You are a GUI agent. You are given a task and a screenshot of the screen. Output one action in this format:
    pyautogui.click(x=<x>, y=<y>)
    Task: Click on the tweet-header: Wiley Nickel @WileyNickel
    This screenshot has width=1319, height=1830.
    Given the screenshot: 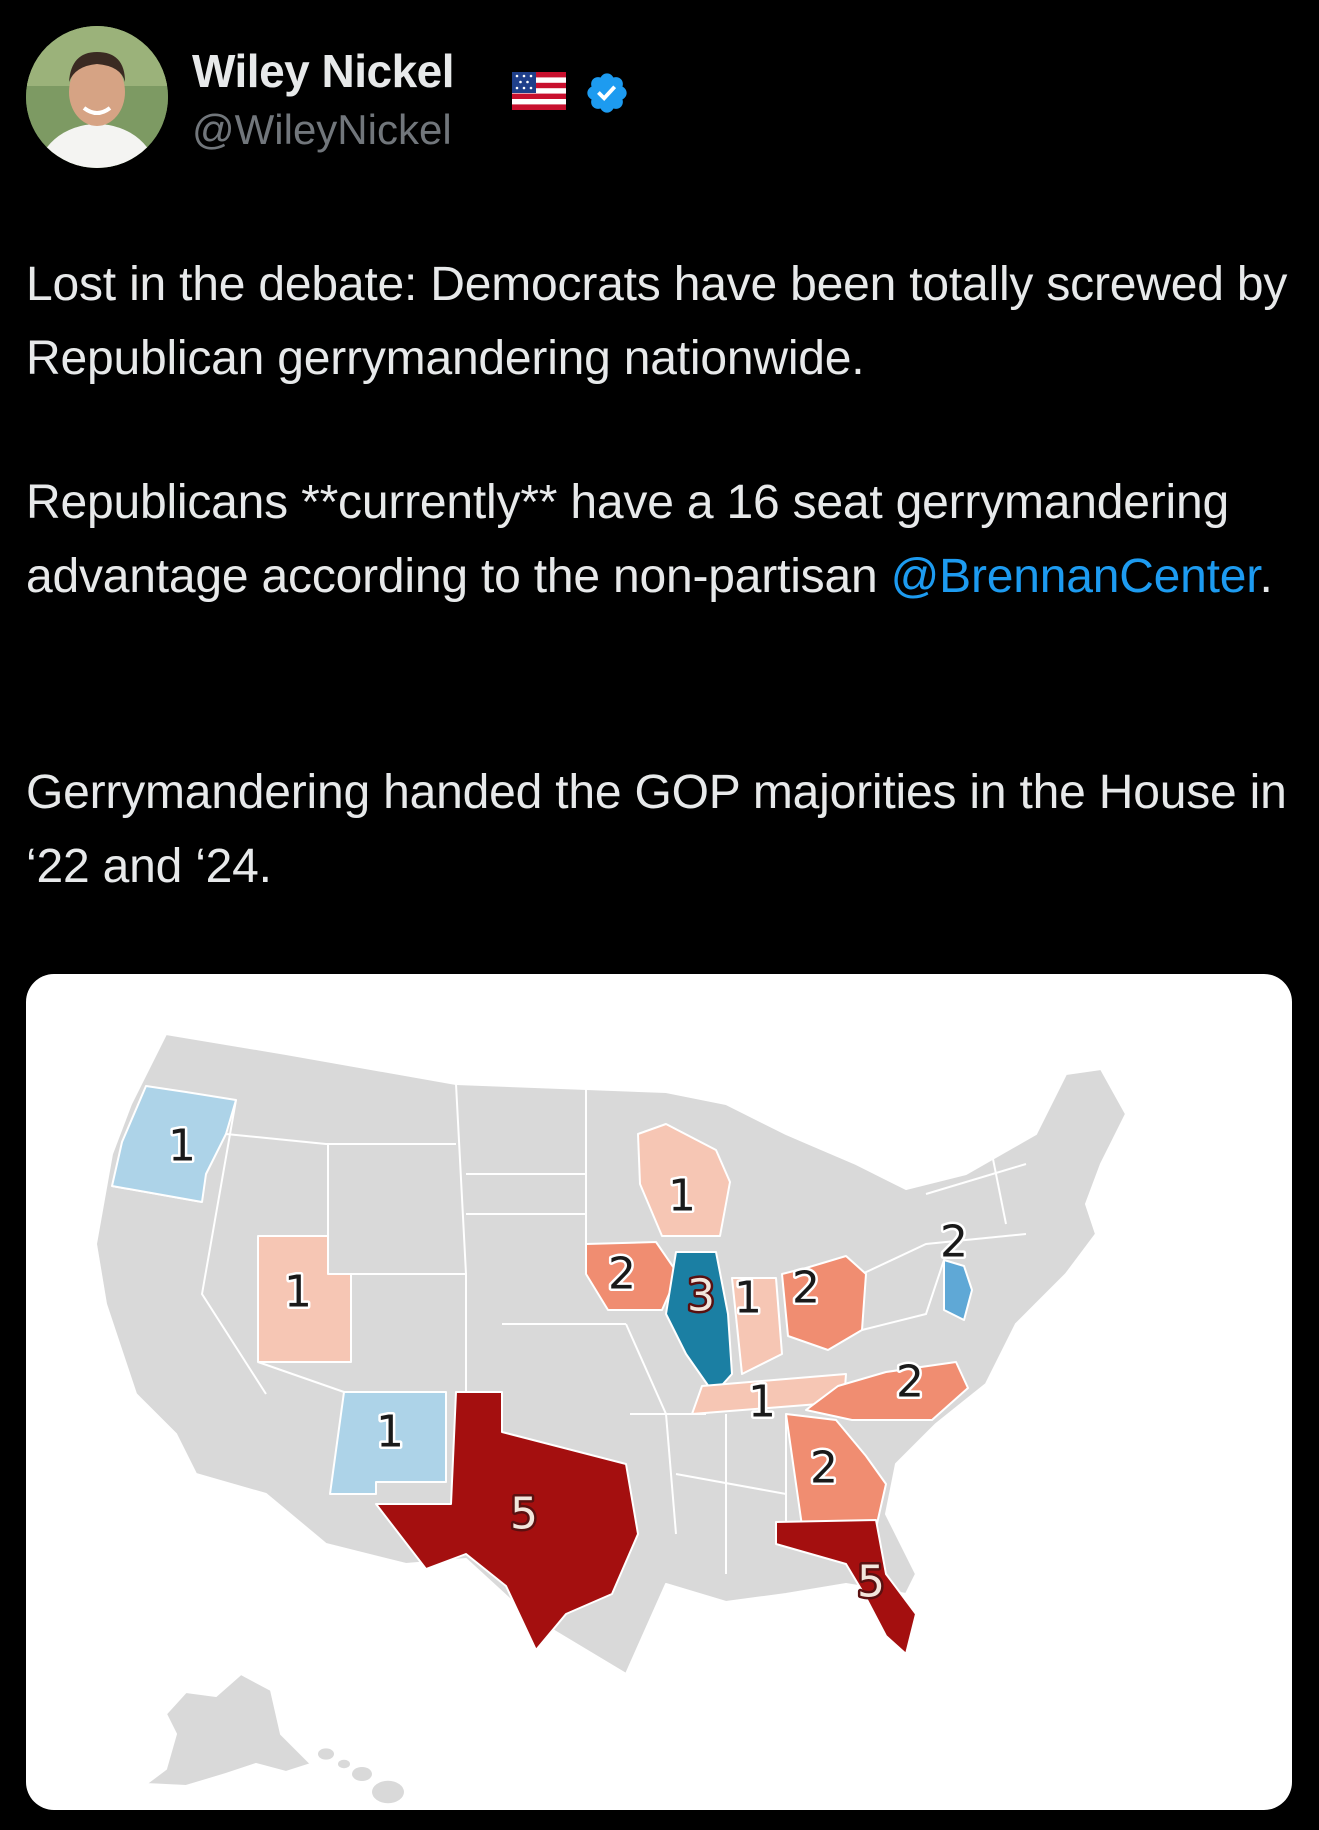 What is the action you would take?
    pyautogui.click(x=656, y=99)
    